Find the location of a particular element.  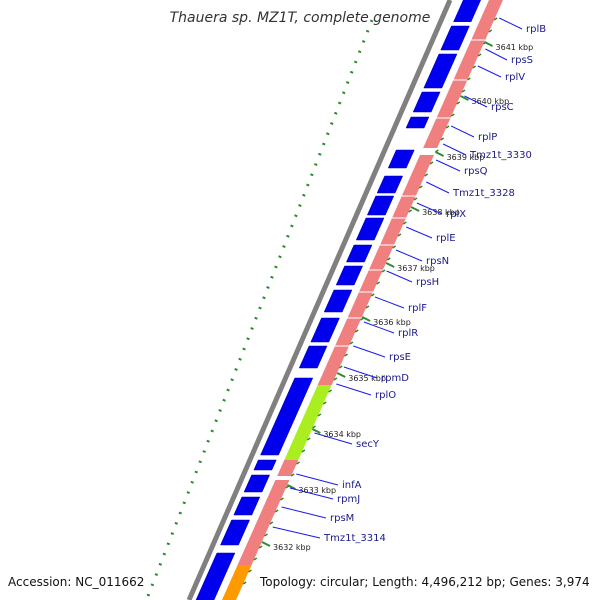

gene-label-0: rplB is located at coordinates (536, 29).